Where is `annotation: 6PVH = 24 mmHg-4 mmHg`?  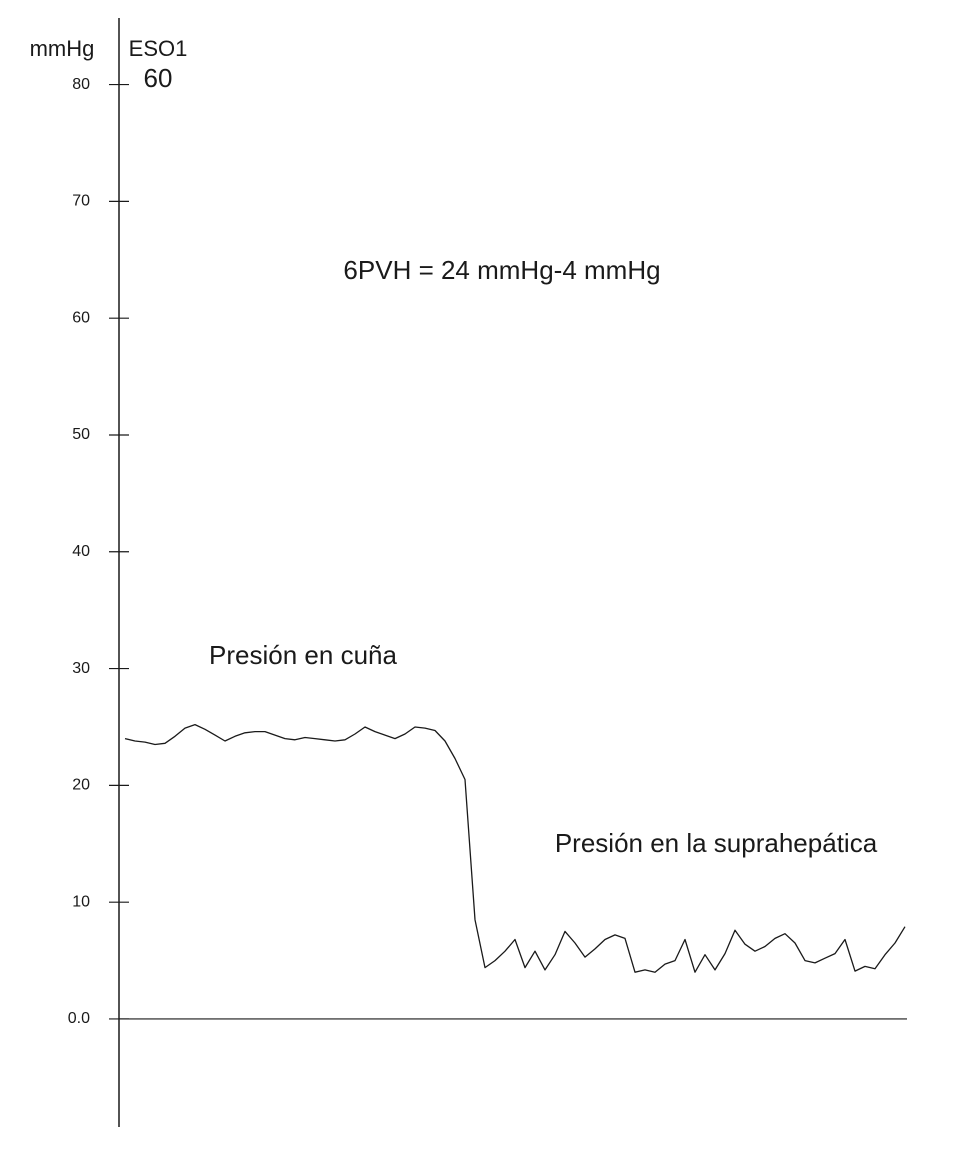
annotation: 6PVH = 24 mmHg-4 mmHg is located at coordinates (501, 270).